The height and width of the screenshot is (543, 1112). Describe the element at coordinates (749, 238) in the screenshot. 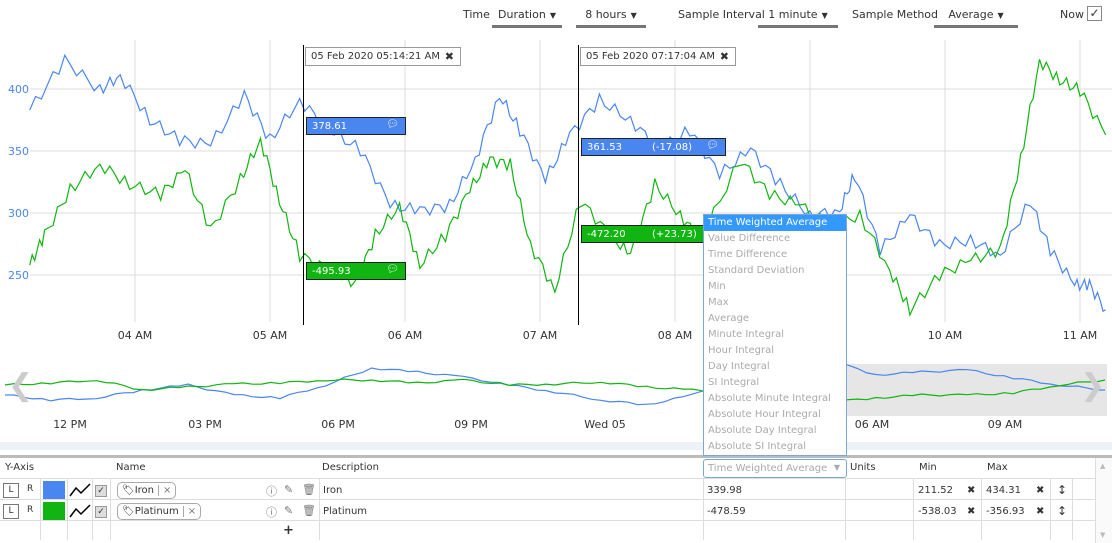

I see `dropdown-option: Value Difference` at that location.